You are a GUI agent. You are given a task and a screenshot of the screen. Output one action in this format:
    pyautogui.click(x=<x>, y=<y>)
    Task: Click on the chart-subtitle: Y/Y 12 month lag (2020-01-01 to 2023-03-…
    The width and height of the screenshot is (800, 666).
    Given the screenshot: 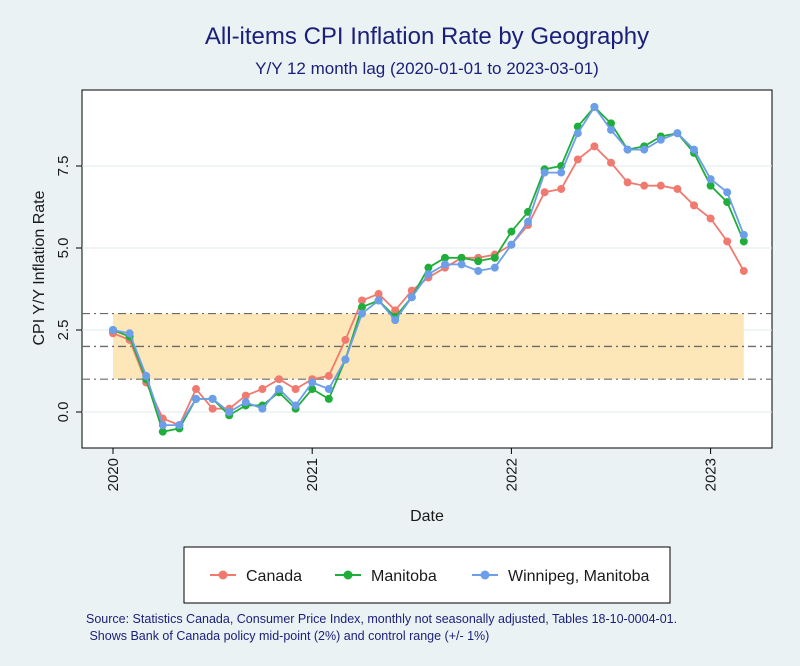 What is the action you would take?
    pyautogui.click(x=427, y=68)
    